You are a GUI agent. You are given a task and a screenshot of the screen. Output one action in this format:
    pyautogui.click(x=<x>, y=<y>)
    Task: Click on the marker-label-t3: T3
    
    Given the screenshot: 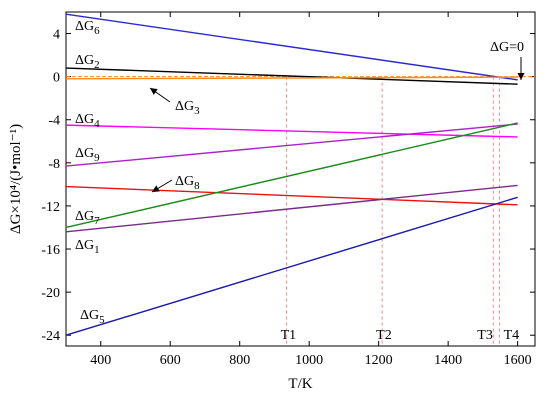 What is the action you would take?
    pyautogui.click(x=485, y=335)
    